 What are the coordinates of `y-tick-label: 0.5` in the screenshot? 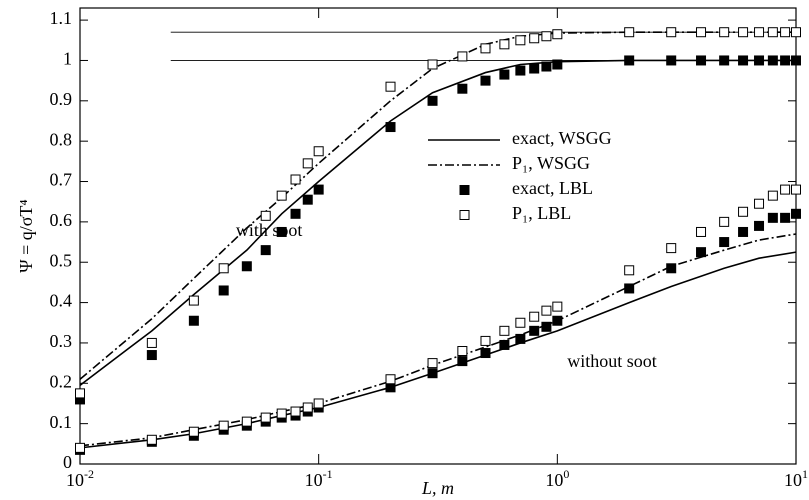 It's located at (61, 260).